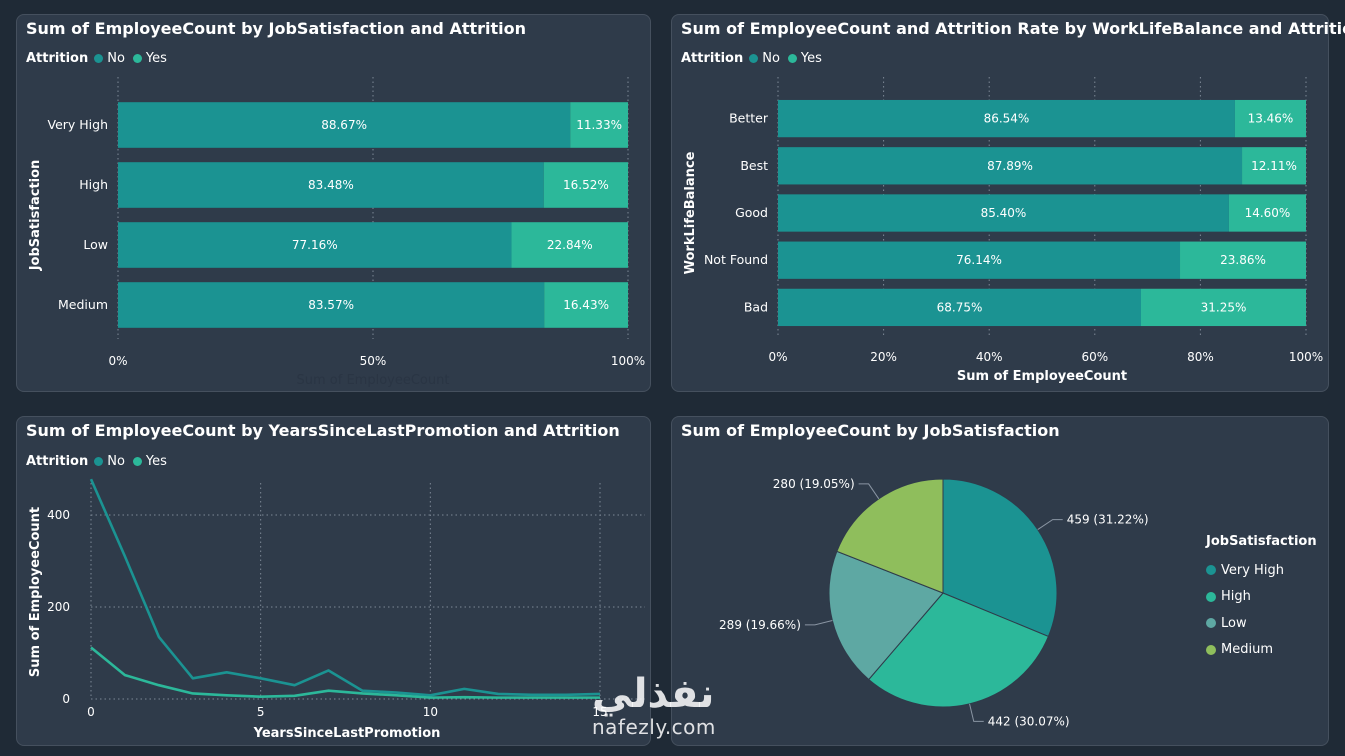  I want to click on pie-legend-label: Low, so click(1234, 623).